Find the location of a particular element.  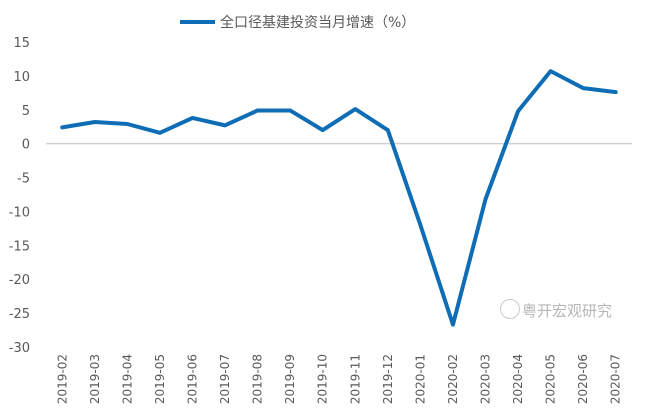

x-tick-label: 2020-07 is located at coordinates (616, 379).